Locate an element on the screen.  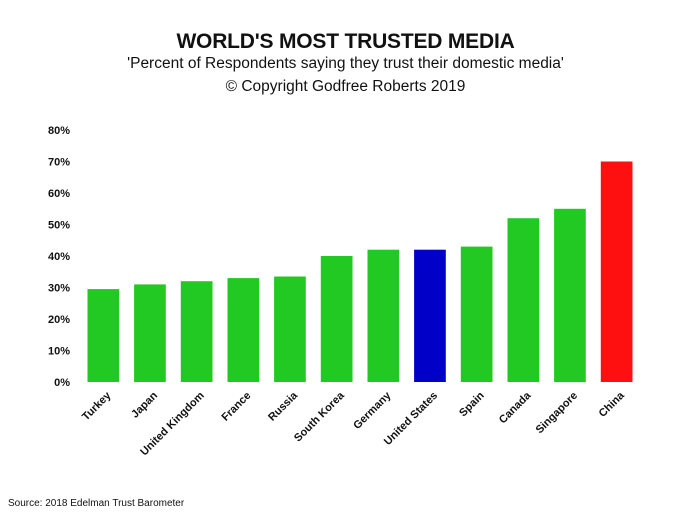
chart-source: Source: 2018 Edelman Trust Barometer is located at coordinates (96, 503).